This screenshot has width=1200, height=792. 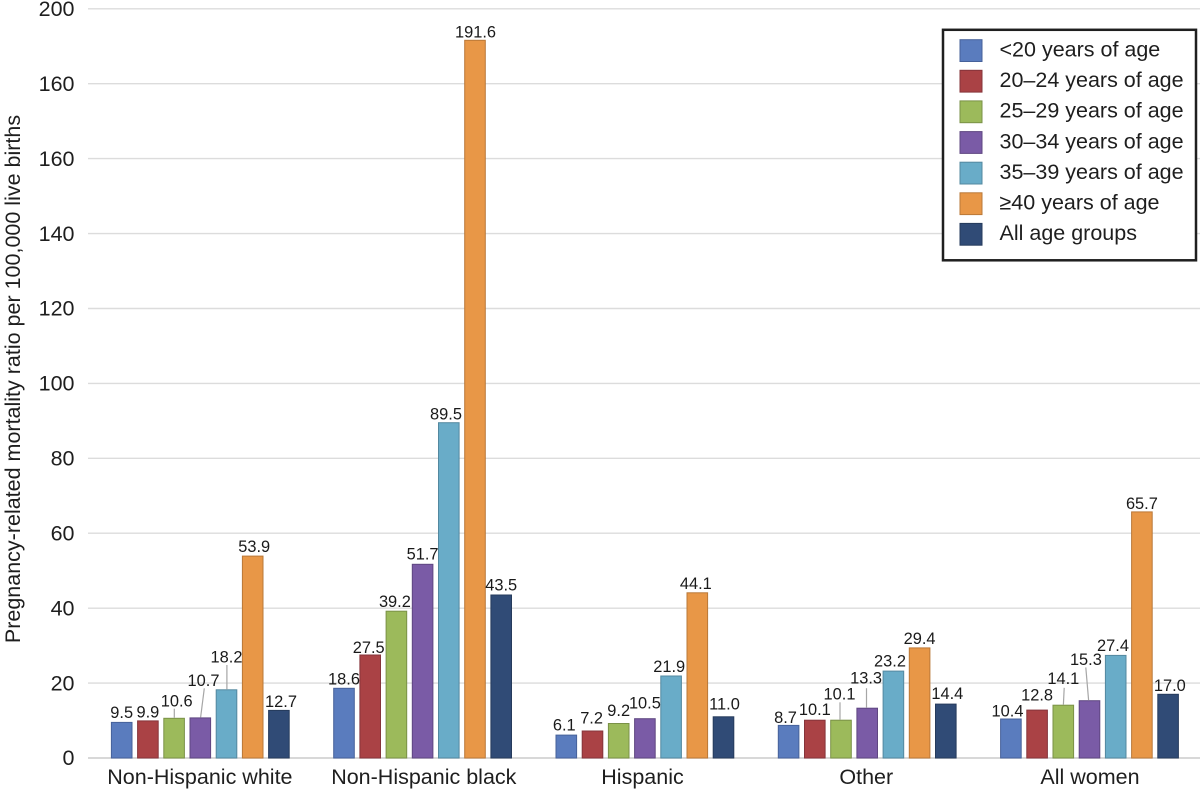 I want to click on svg-text: 10.7, so click(x=204, y=681).